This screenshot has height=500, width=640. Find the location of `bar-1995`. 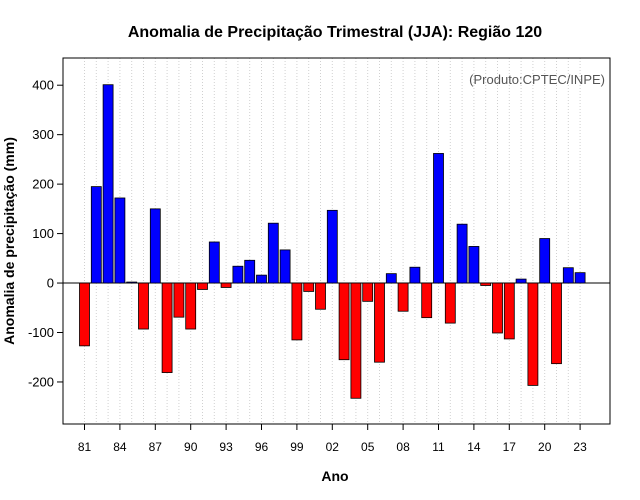

bar-1995 is located at coordinates (250, 271).